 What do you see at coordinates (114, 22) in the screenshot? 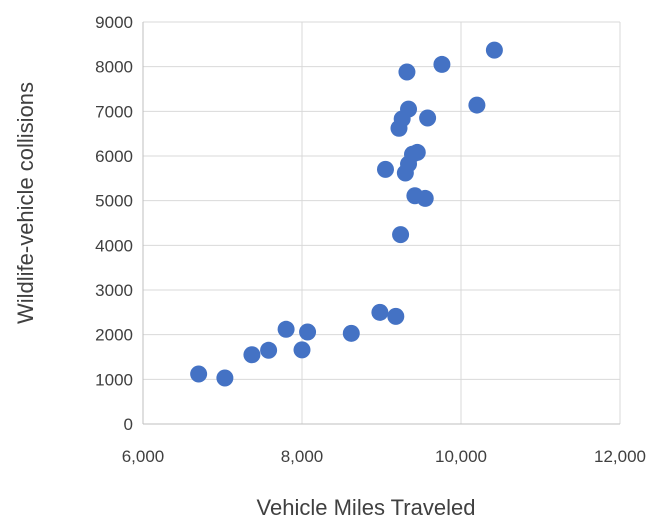
I see `y-tick-label: 9000` at bounding box center [114, 22].